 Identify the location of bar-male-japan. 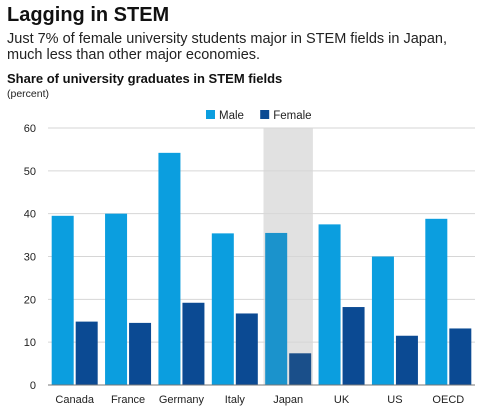
(276, 308).